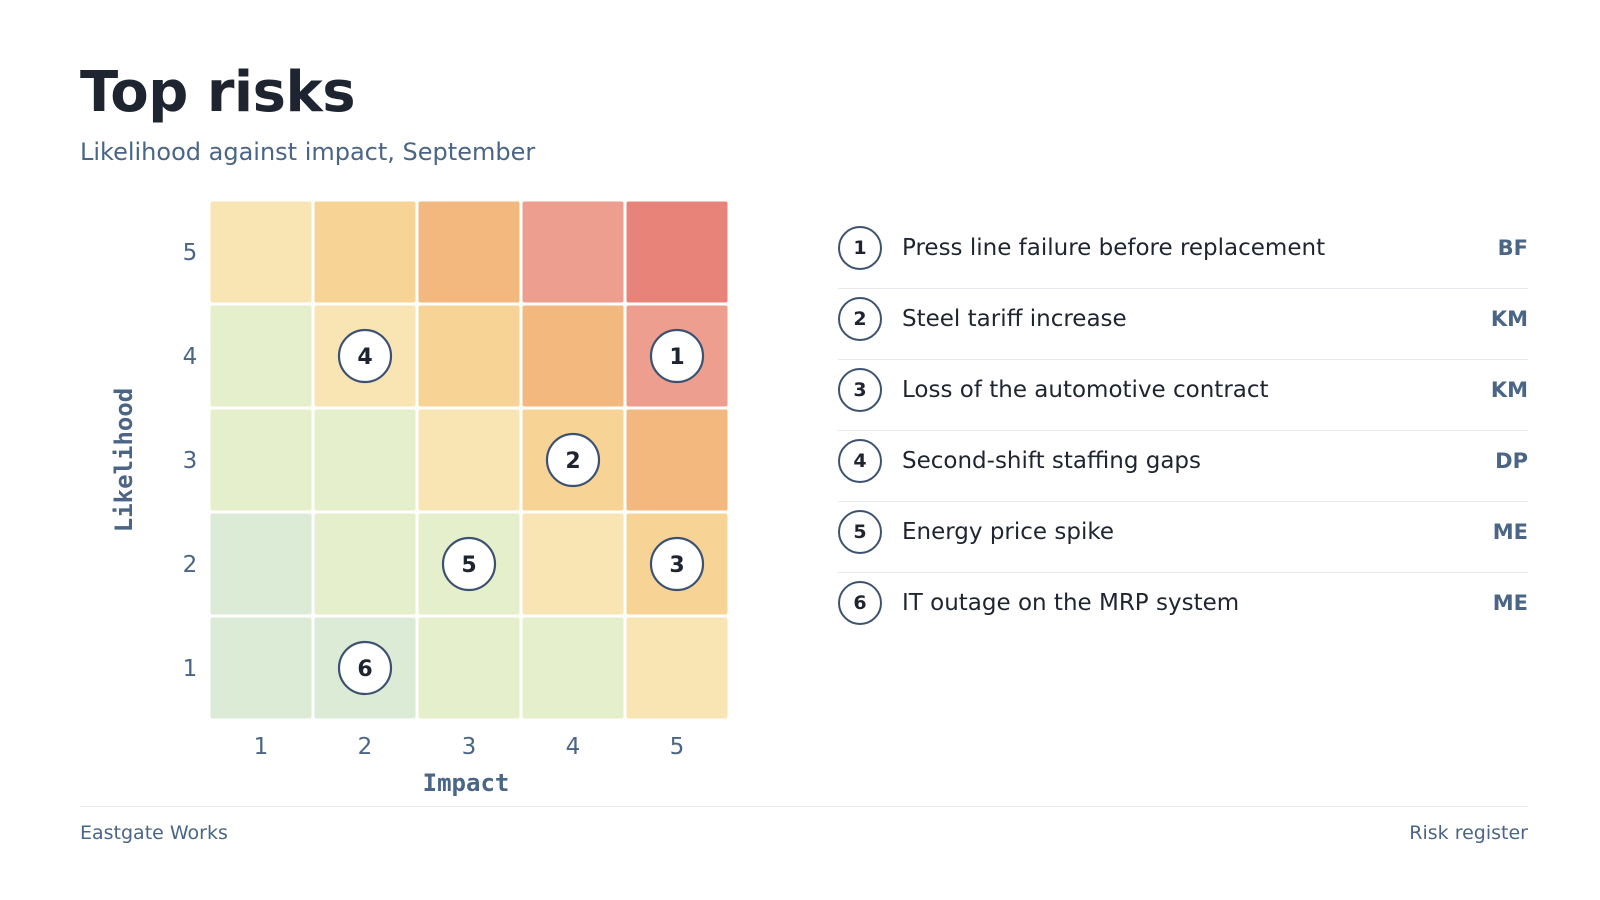 This screenshot has height=900, width=1600. What do you see at coordinates (154, 833) in the screenshot?
I see `footer-organization: Eastgate Works` at bounding box center [154, 833].